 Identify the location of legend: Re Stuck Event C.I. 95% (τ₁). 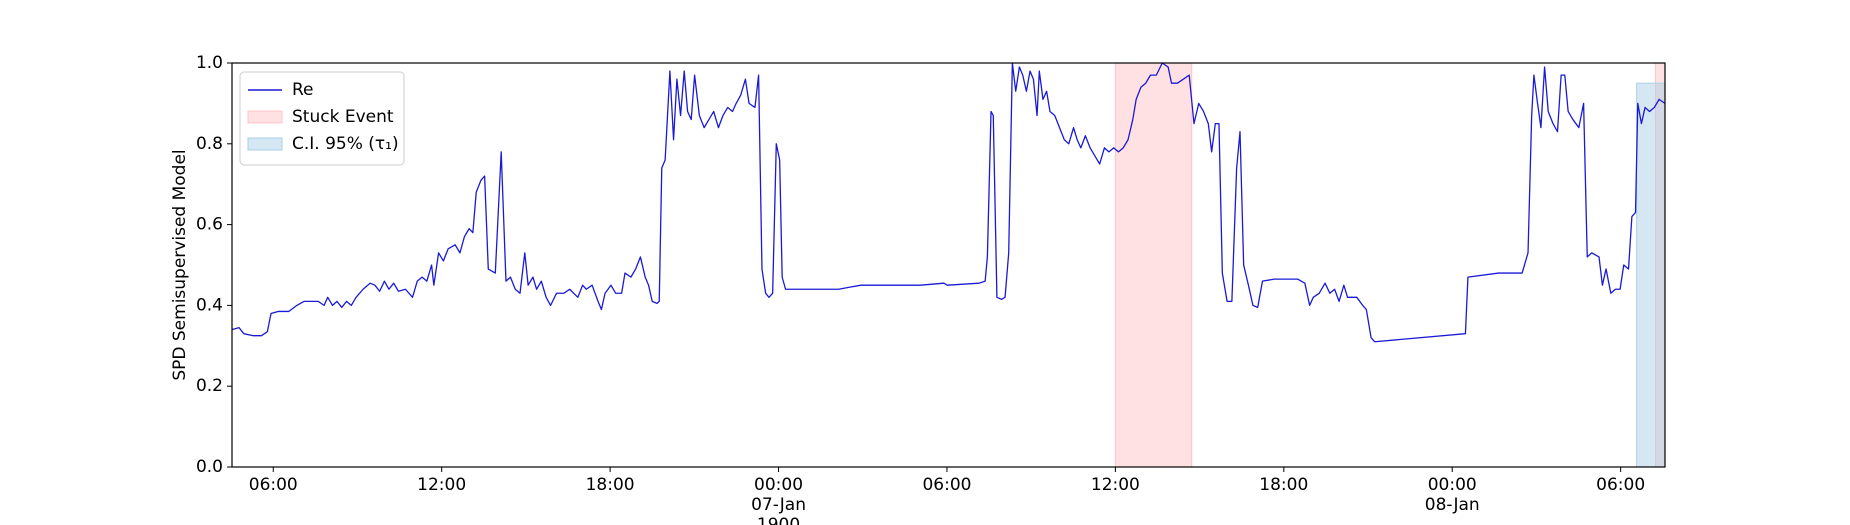
(322, 118).